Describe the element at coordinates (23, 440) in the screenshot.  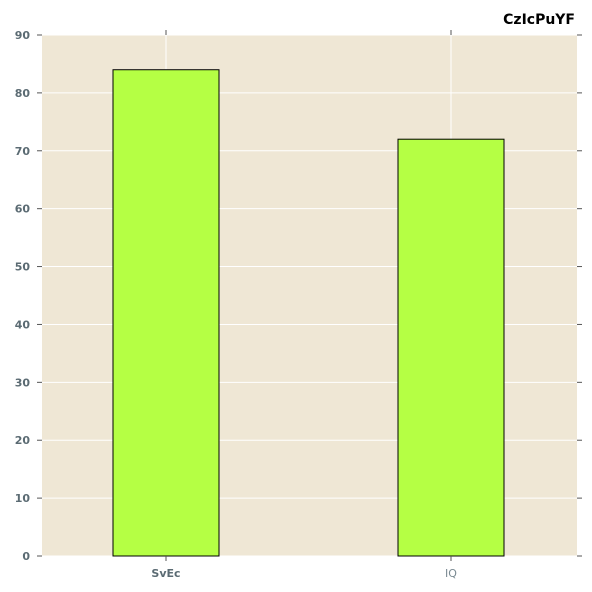
I see `y-tick-label: 20` at that location.